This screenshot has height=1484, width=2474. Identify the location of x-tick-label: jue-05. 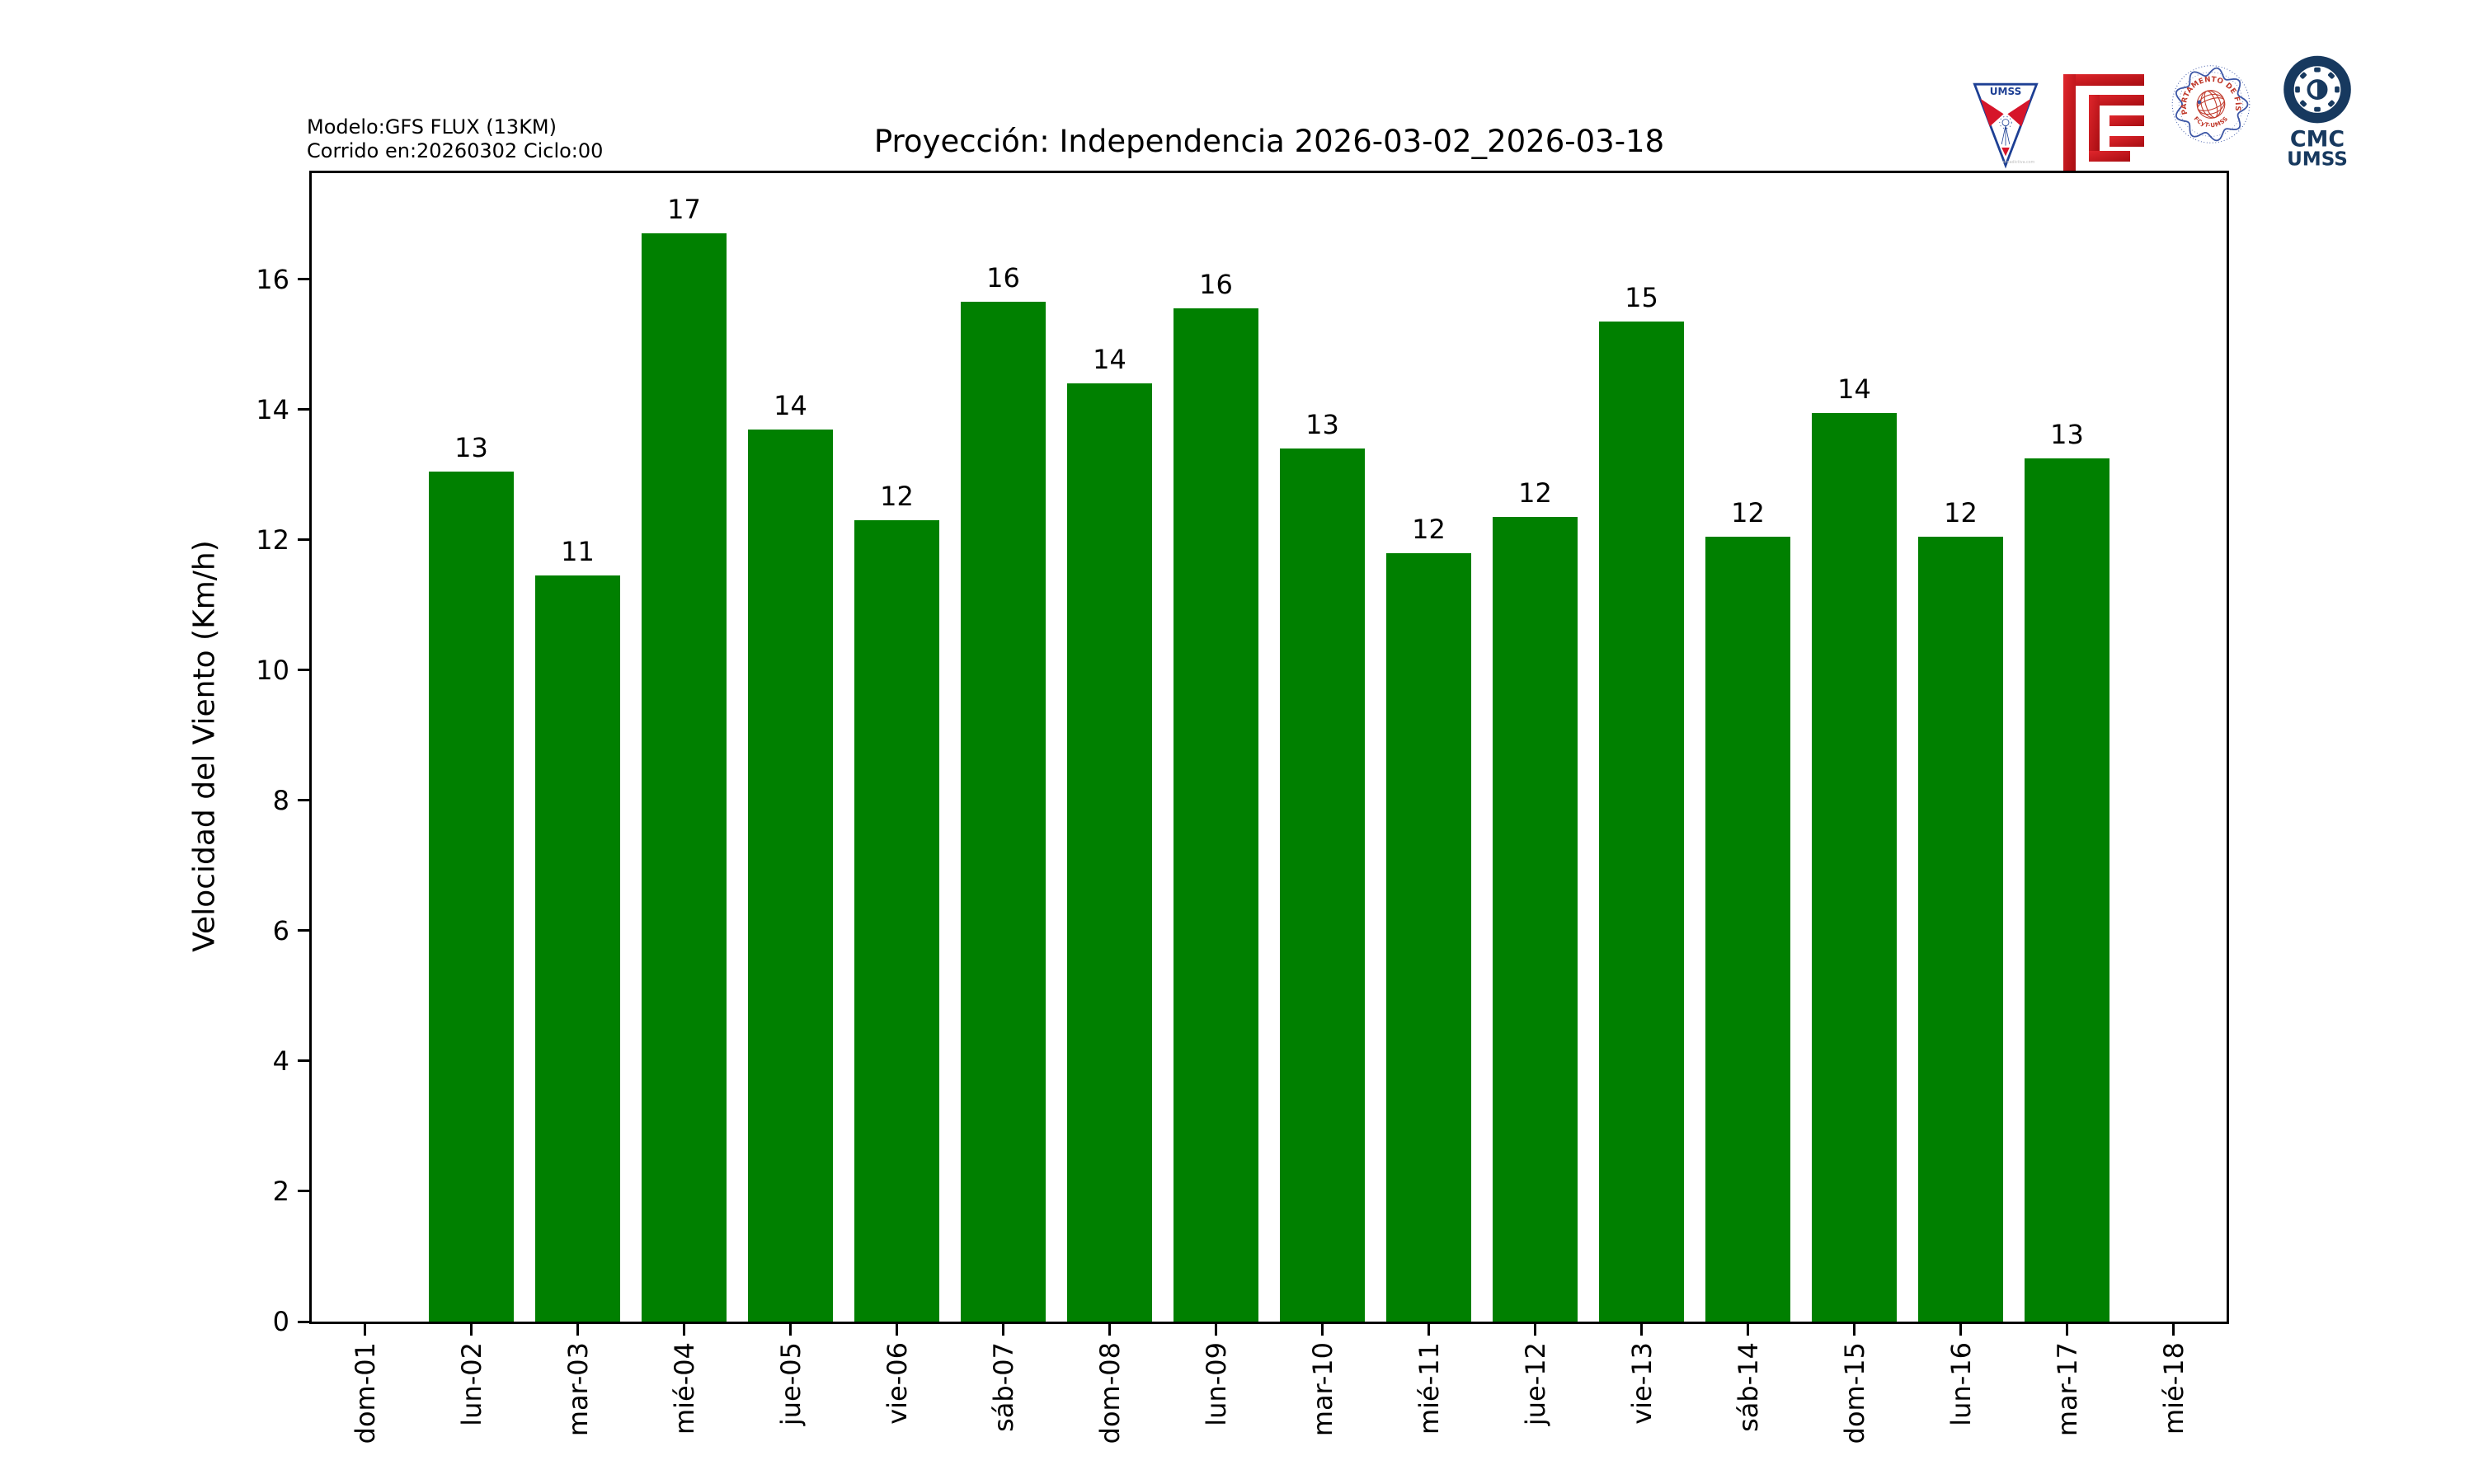
(790, 1384).